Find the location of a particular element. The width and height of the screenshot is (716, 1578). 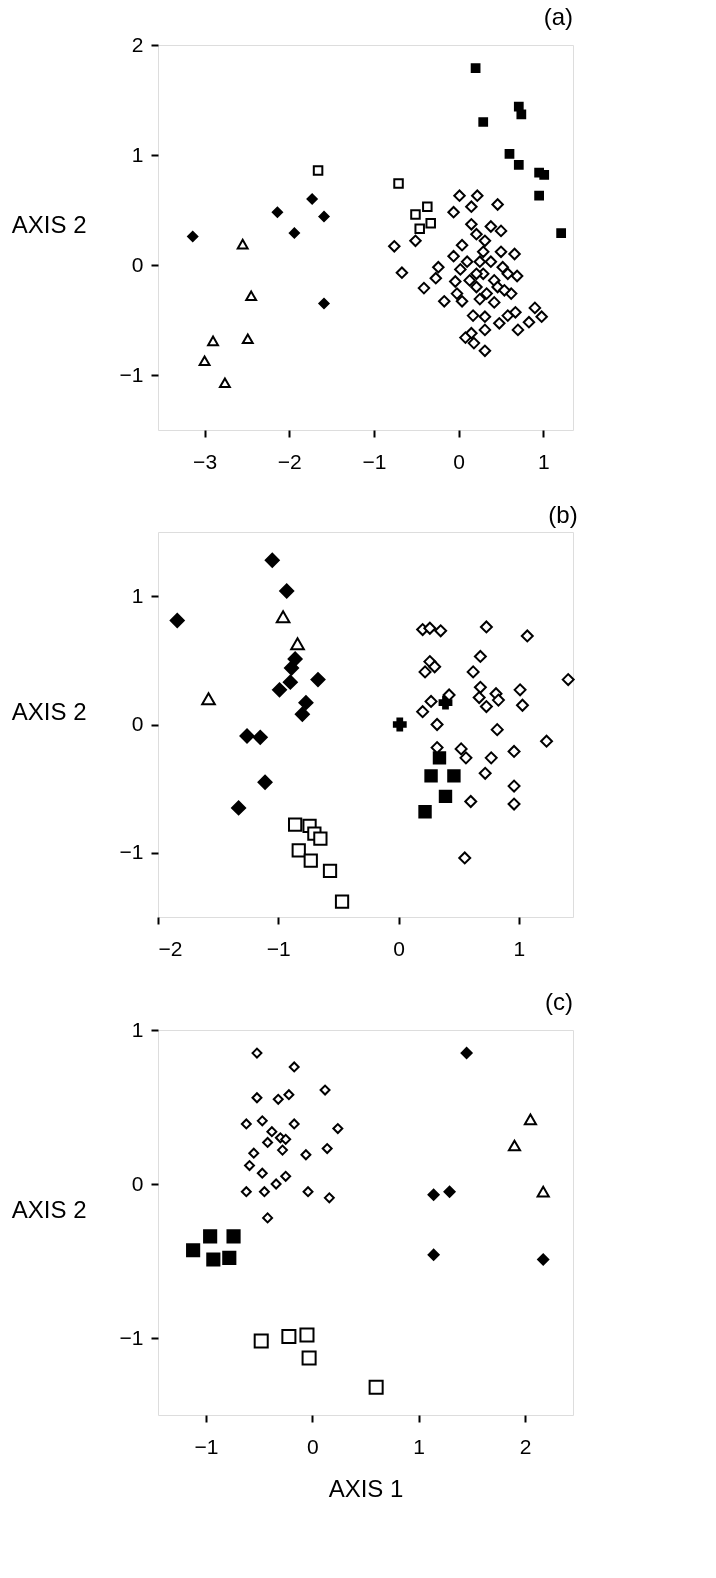

y-tick-label: 0 is located at coordinates (137, 264).